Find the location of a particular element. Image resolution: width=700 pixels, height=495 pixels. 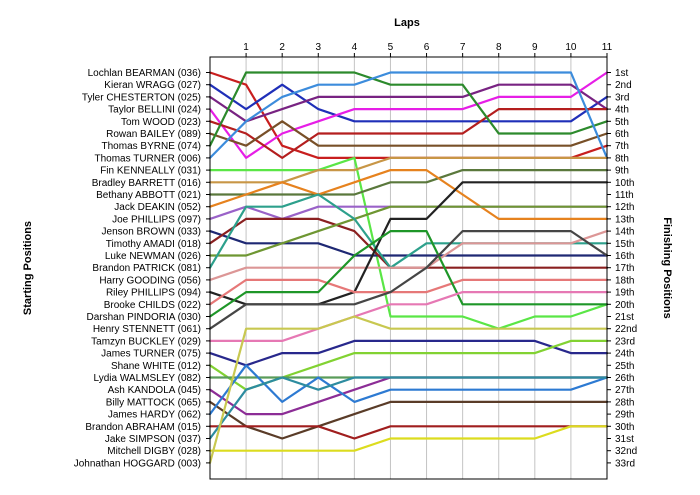

driver-label: Lochlan BEARMAN (036) is located at coordinates (144, 73).